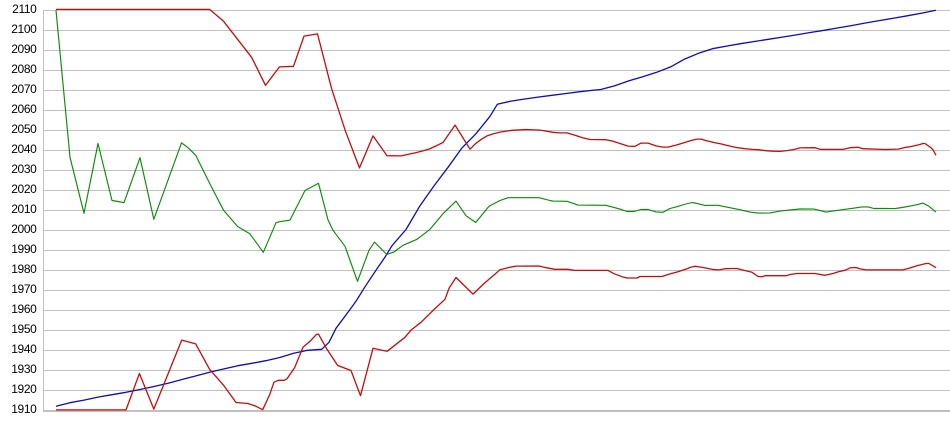 Image resolution: width=950 pixels, height=435 pixels. What do you see at coordinates (24, 209) in the screenshot?
I see `svg-text: 2010` at bounding box center [24, 209].